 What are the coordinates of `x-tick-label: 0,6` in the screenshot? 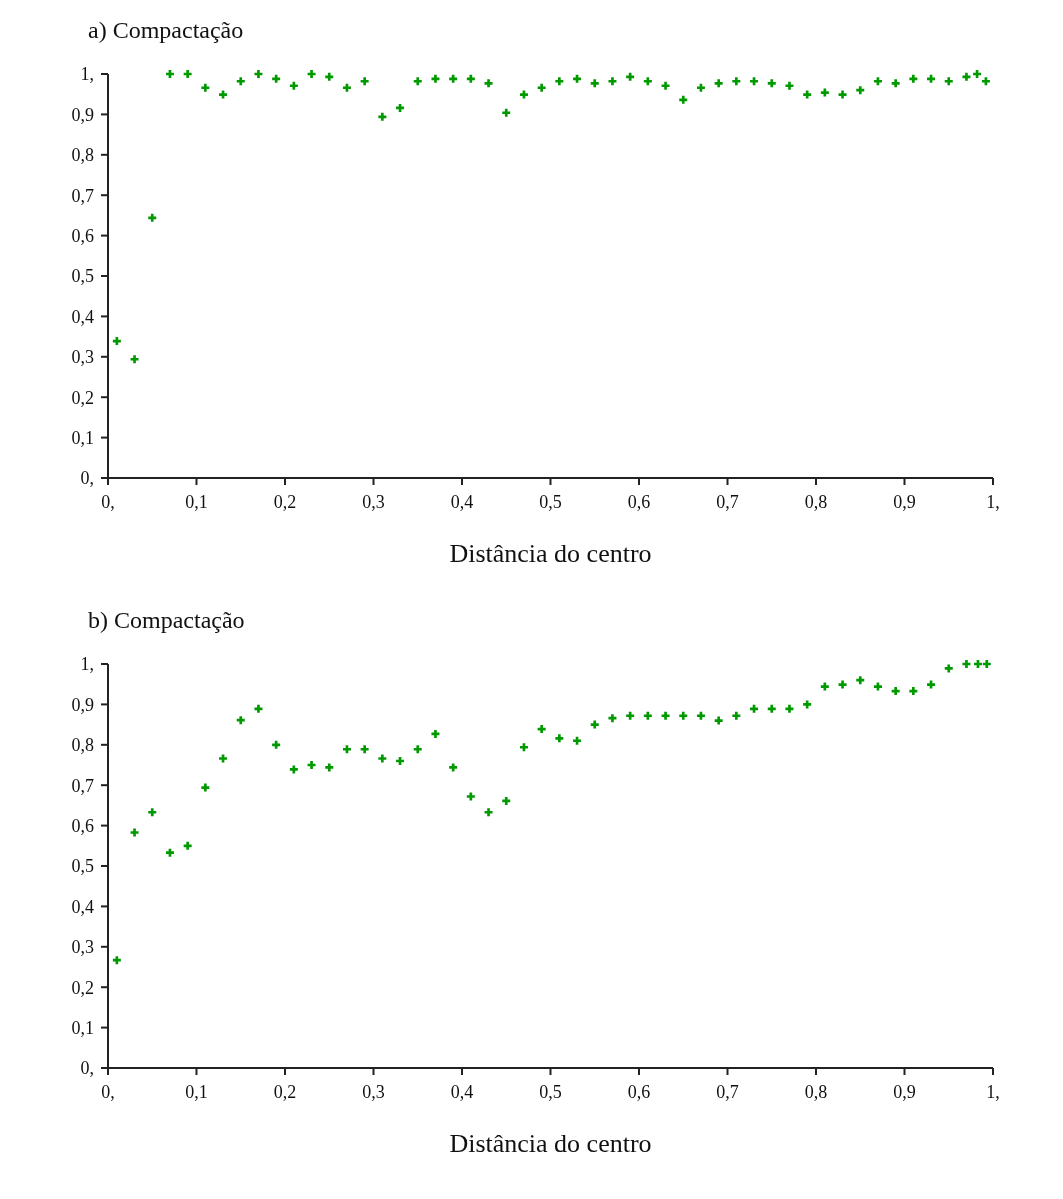 It's located at (639, 502).